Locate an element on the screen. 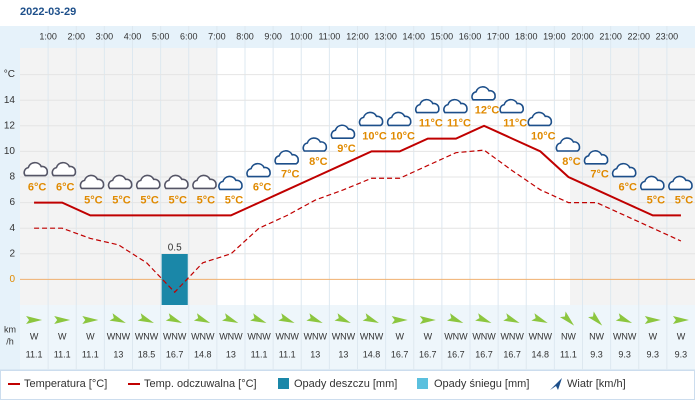 The width and height of the screenshot is (695, 408). wind-speed: 9.3 is located at coordinates (681, 354).